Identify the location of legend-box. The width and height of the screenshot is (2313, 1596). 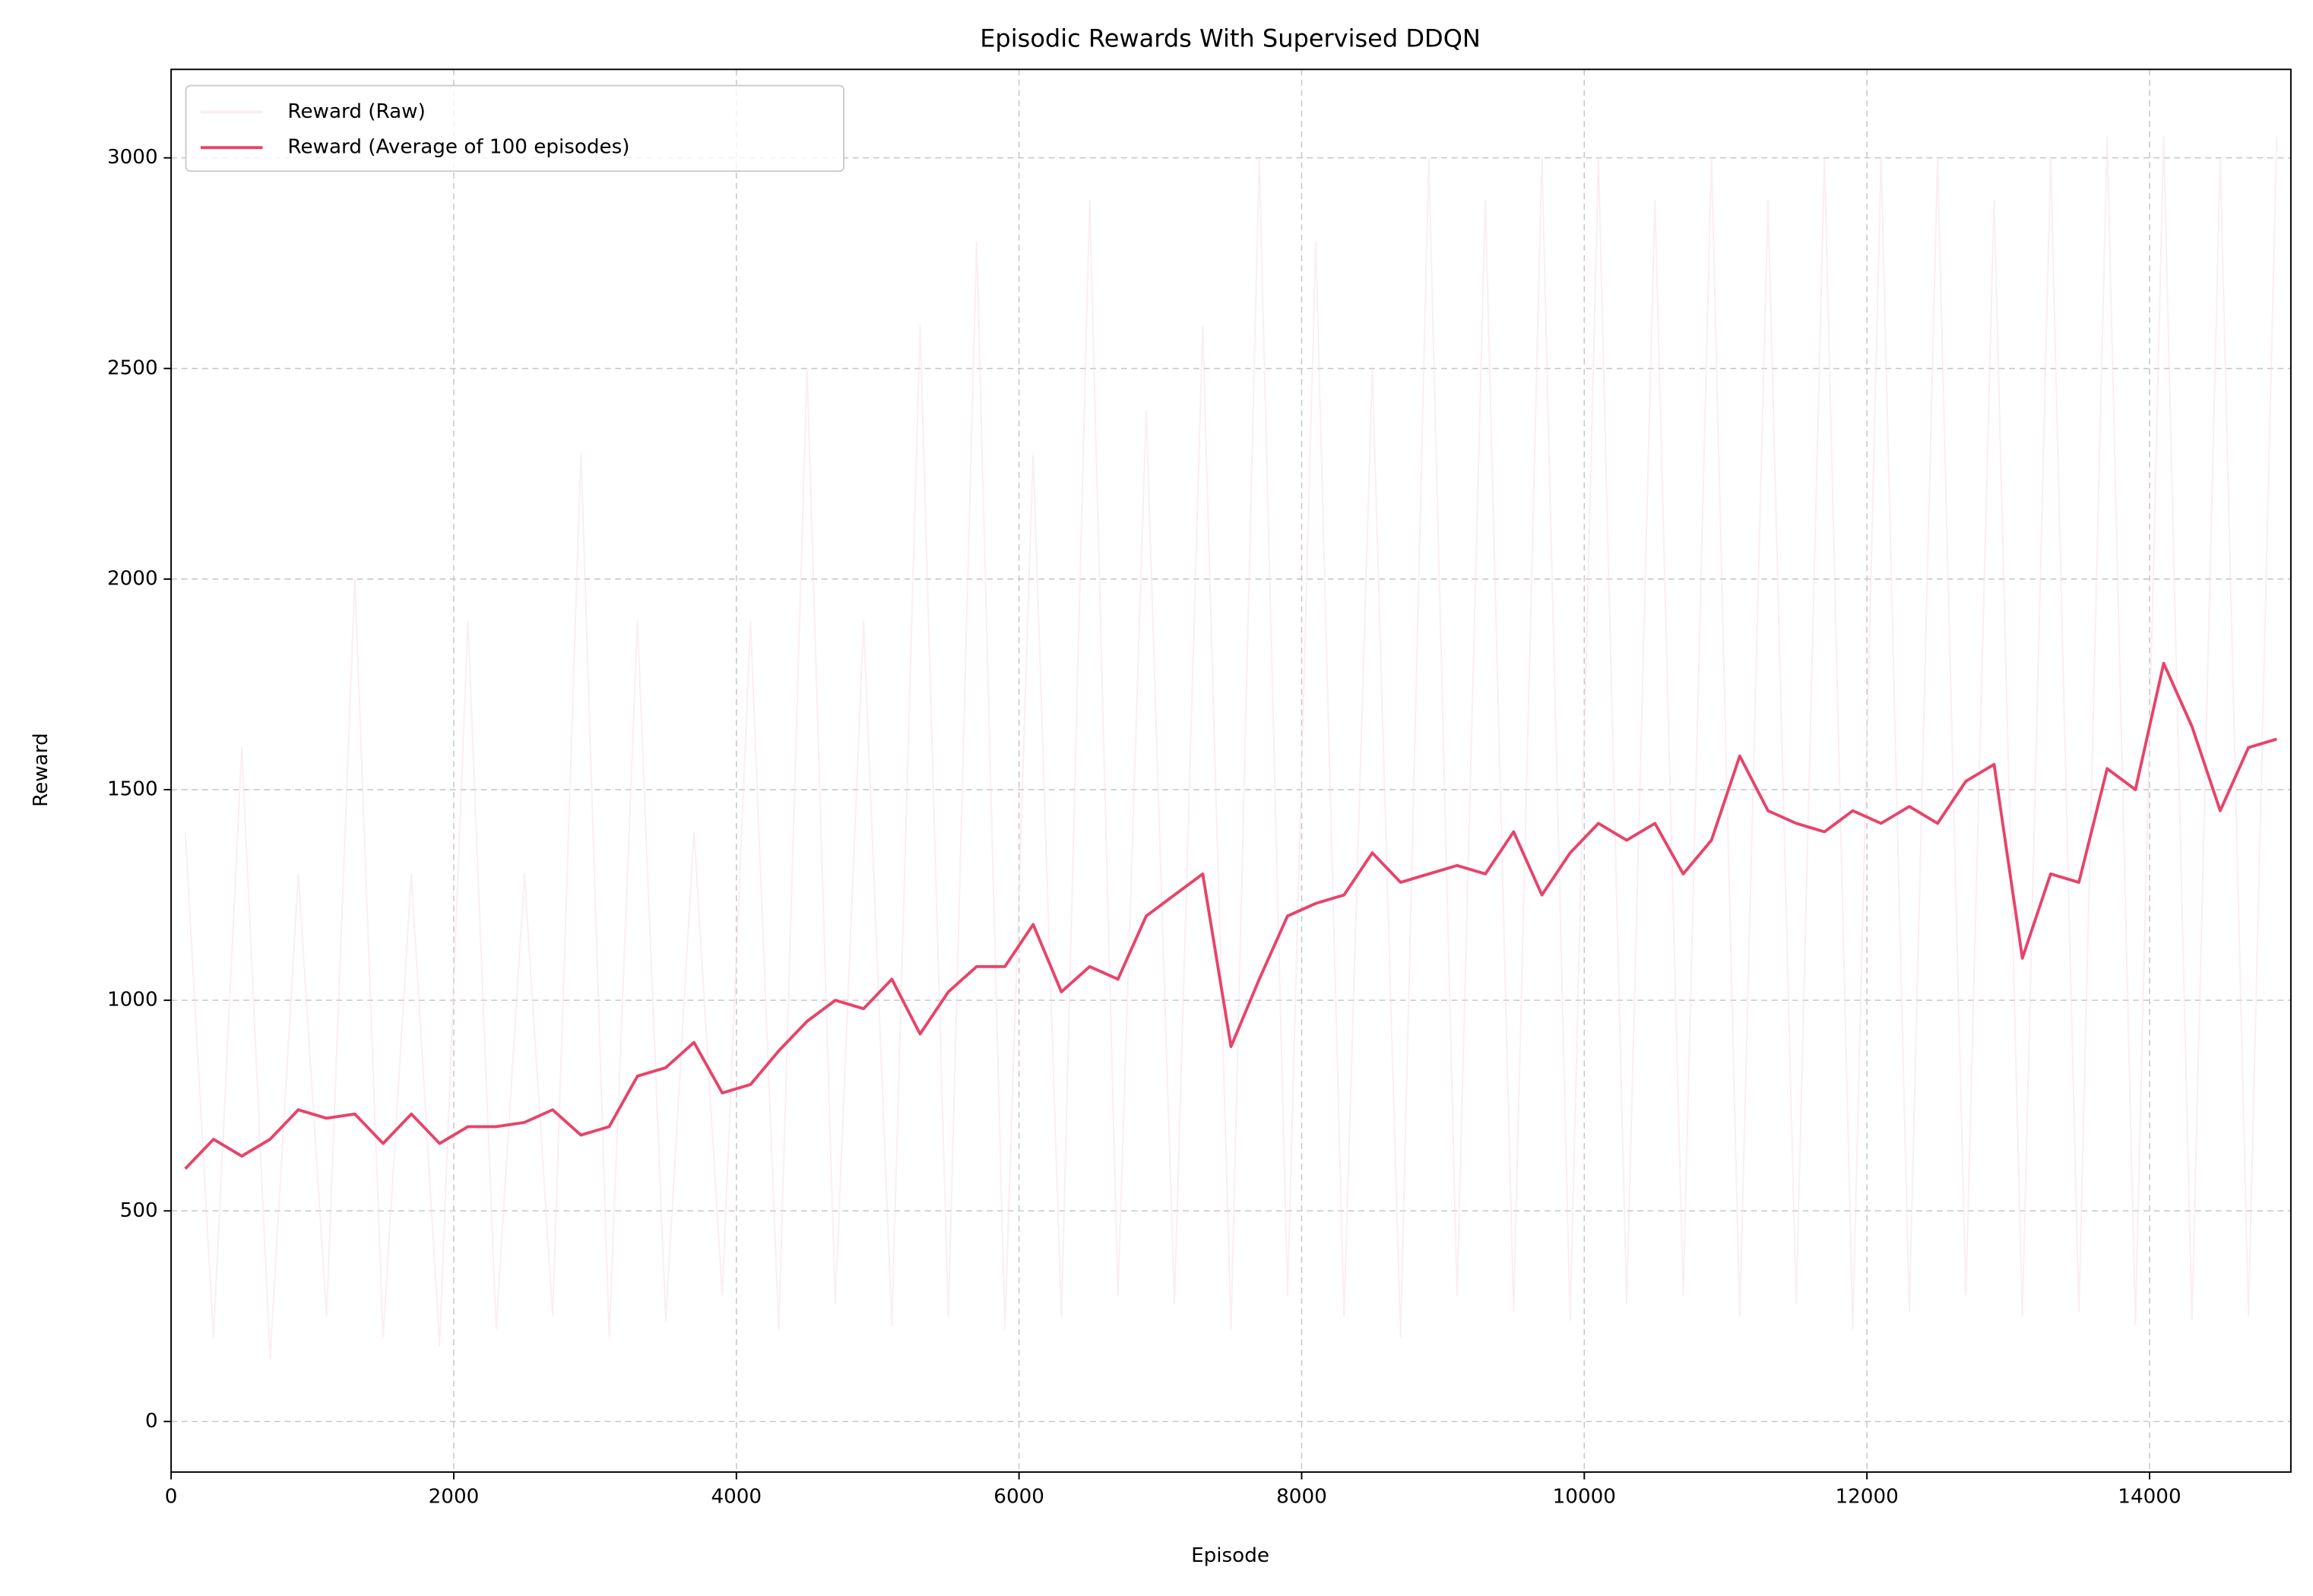
(515, 128).